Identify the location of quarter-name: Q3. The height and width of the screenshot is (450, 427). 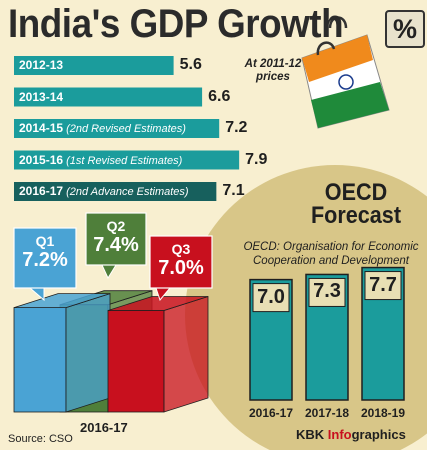
(181, 249).